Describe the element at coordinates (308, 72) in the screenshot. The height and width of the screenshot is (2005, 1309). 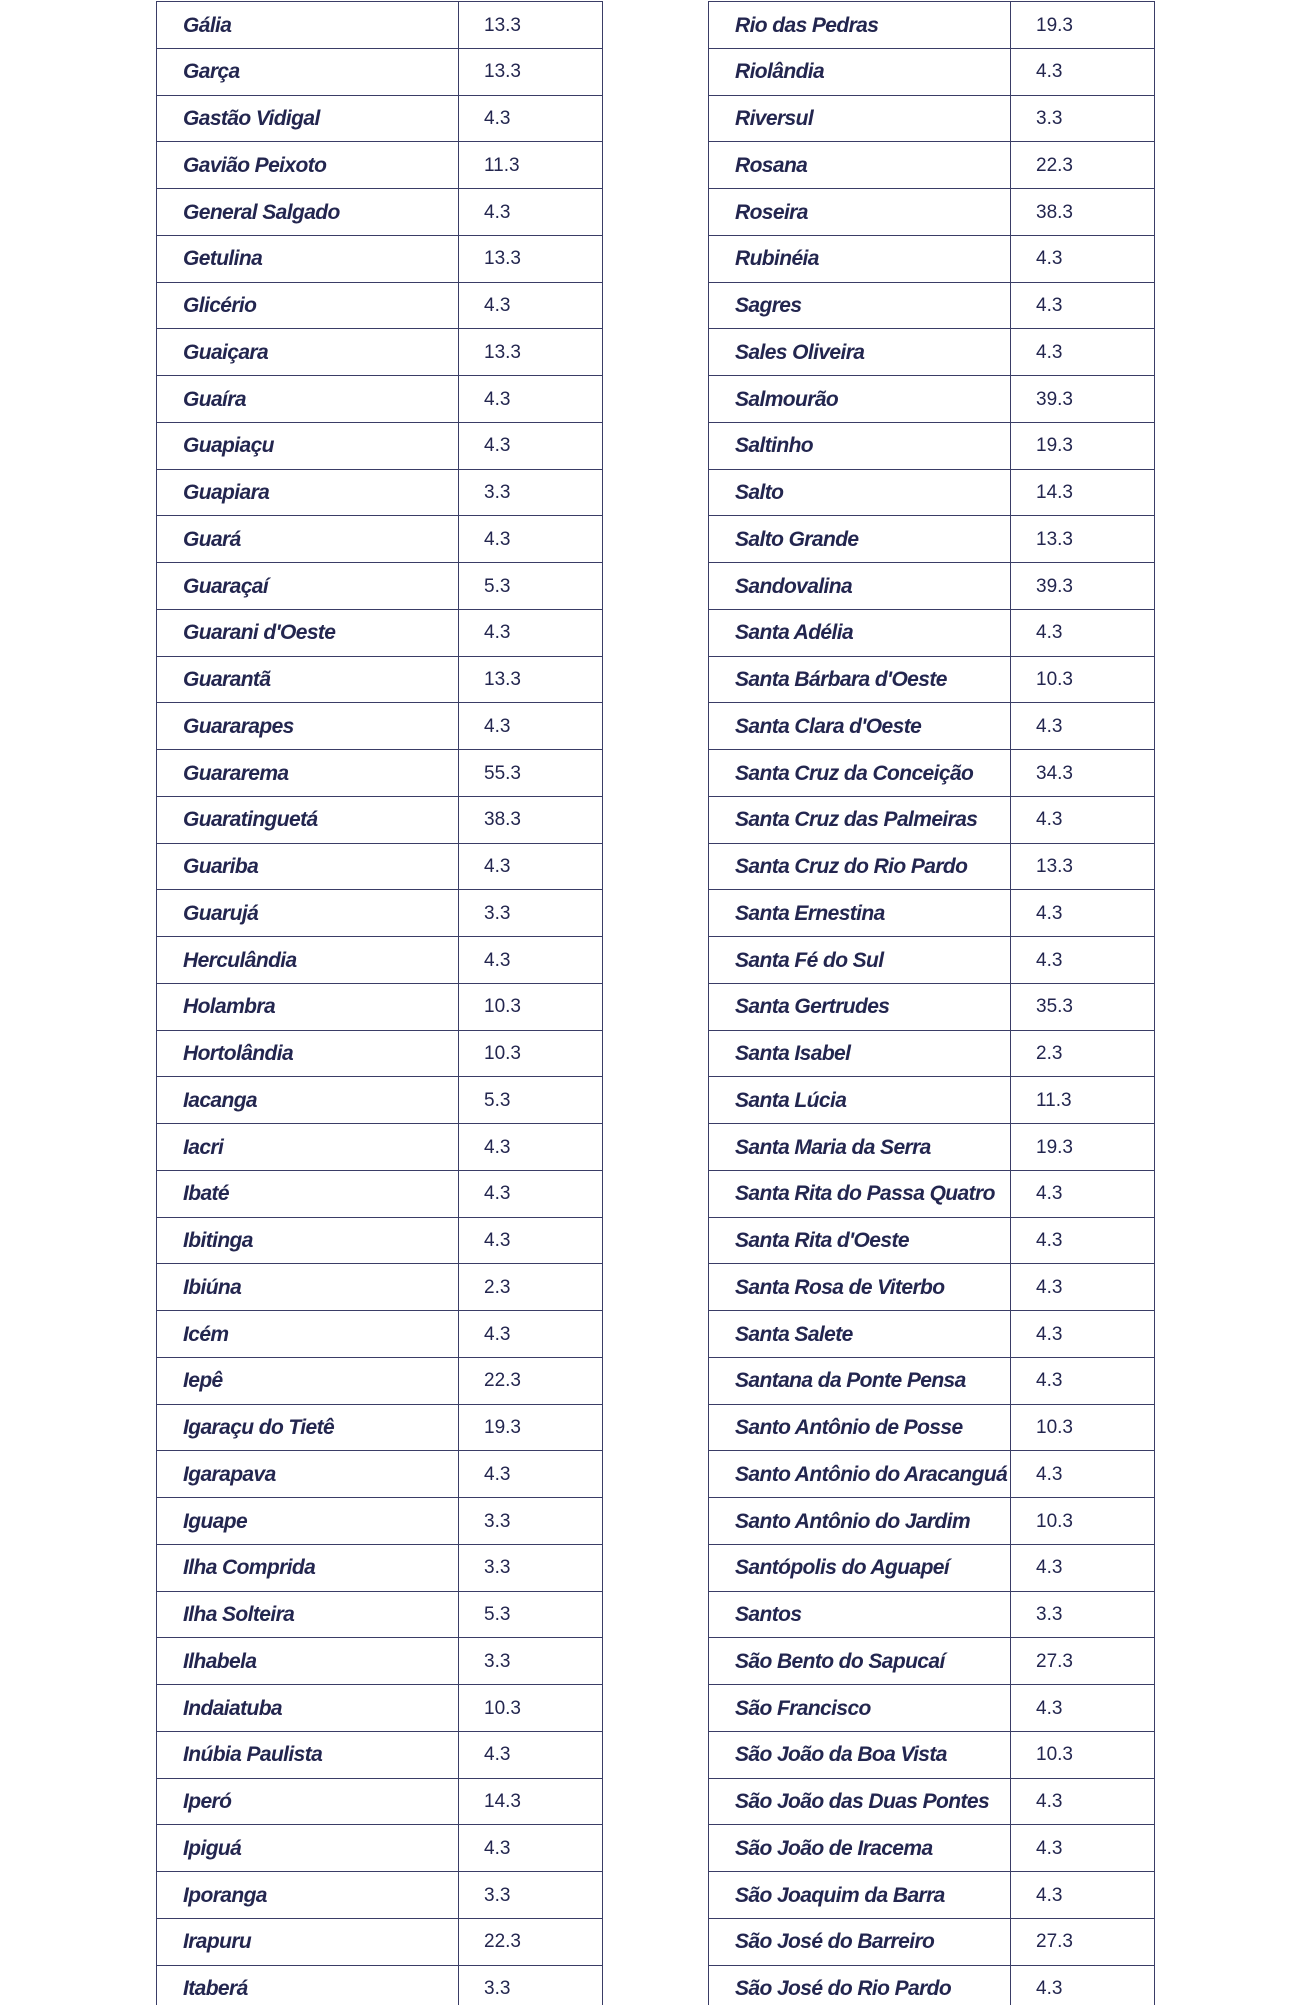
I see `municipality-name: Garça` at that location.